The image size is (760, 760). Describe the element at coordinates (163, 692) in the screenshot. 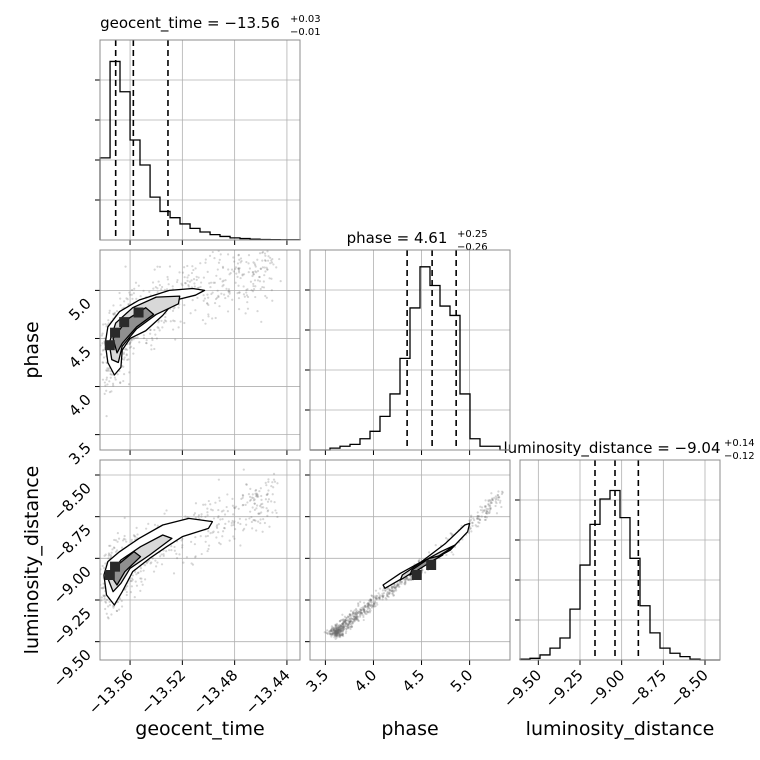

I see `tick-label-geocent_time: −13.52` at that location.